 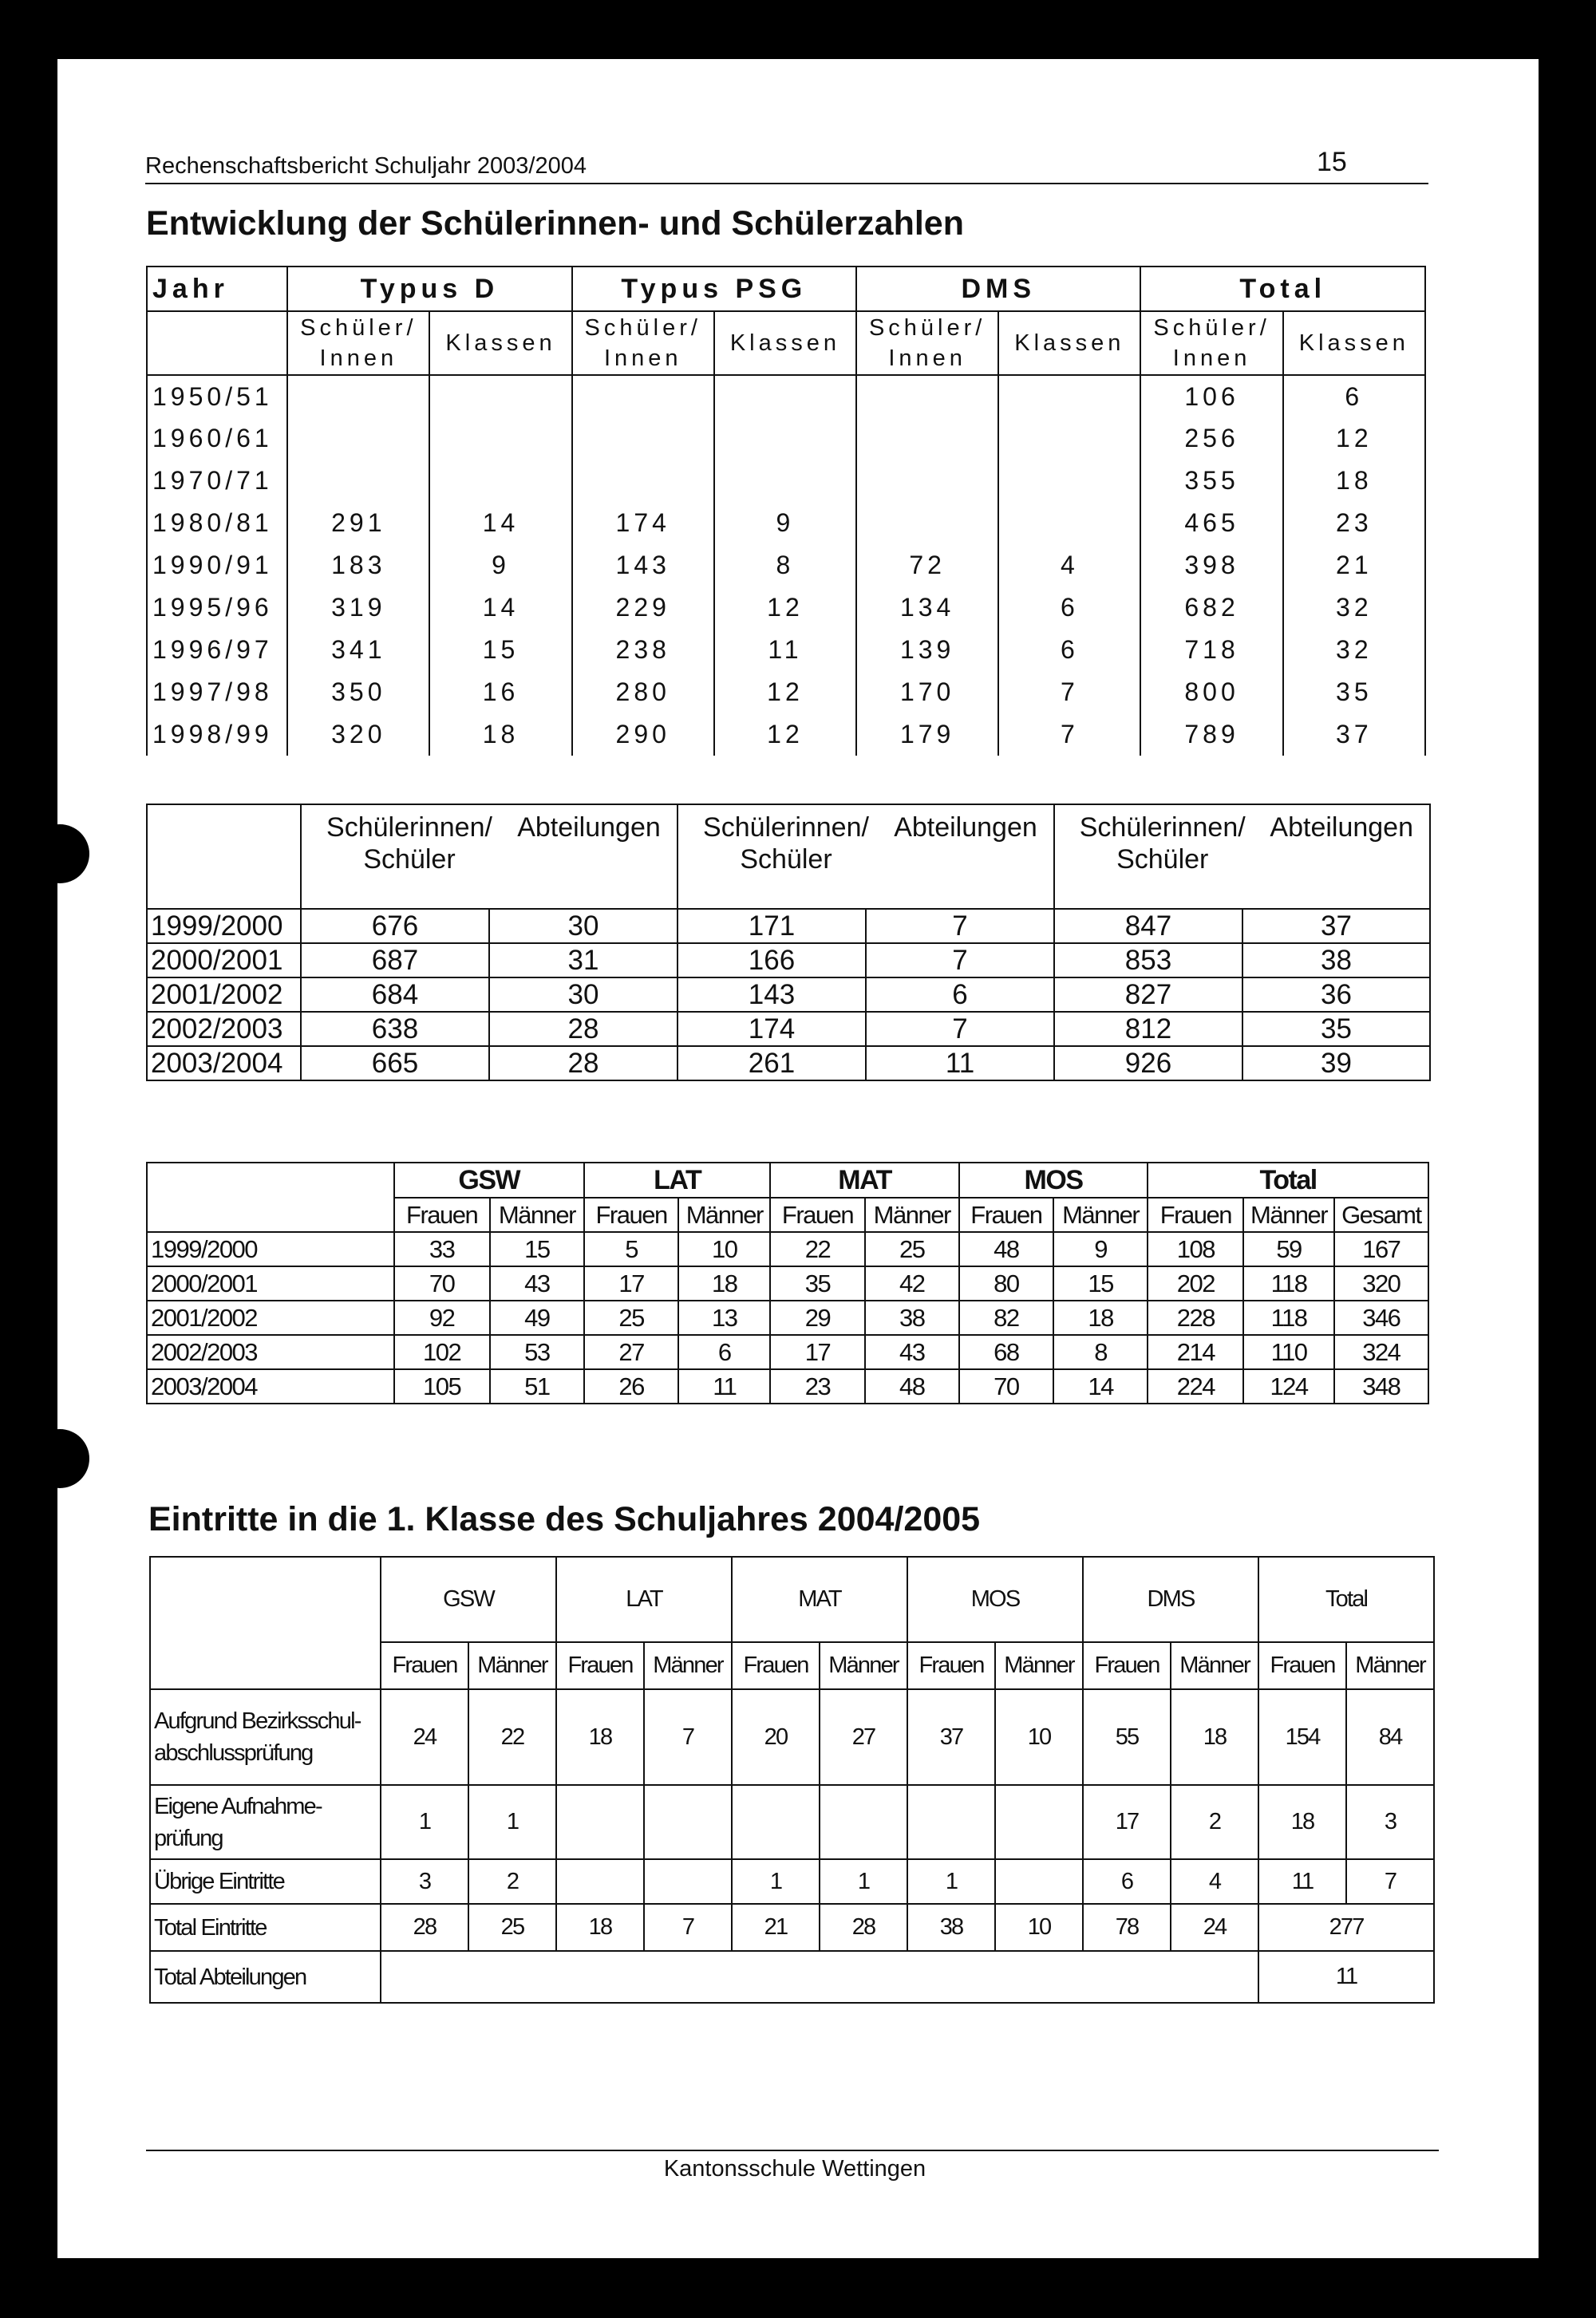 I want to click on subheader-students: Schüler/ Innen, so click(x=643, y=343).